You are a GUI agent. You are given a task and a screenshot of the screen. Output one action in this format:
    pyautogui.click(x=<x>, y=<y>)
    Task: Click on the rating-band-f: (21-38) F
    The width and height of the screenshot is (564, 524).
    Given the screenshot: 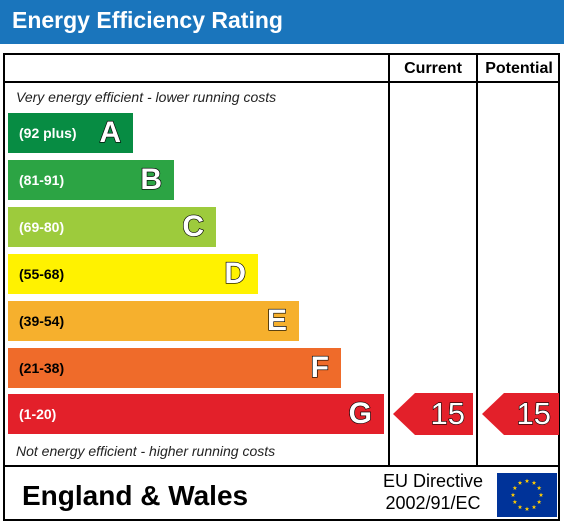 What is the action you would take?
    pyautogui.click(x=174, y=368)
    